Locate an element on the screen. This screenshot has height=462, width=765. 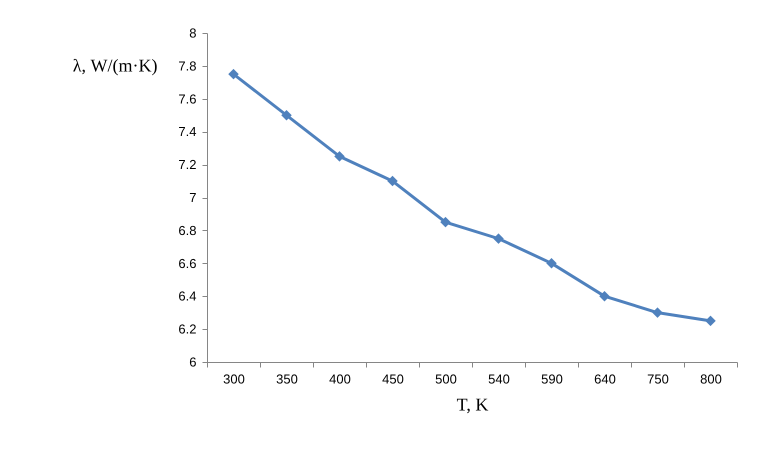
y-tick-label: 7.6 is located at coordinates (187, 98).